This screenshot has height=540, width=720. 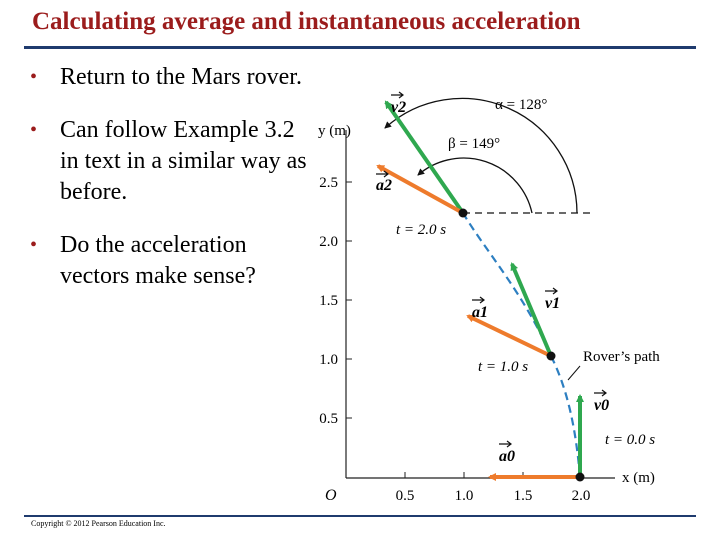 I want to click on acceleration-vector-a2, so click(x=420, y=189).